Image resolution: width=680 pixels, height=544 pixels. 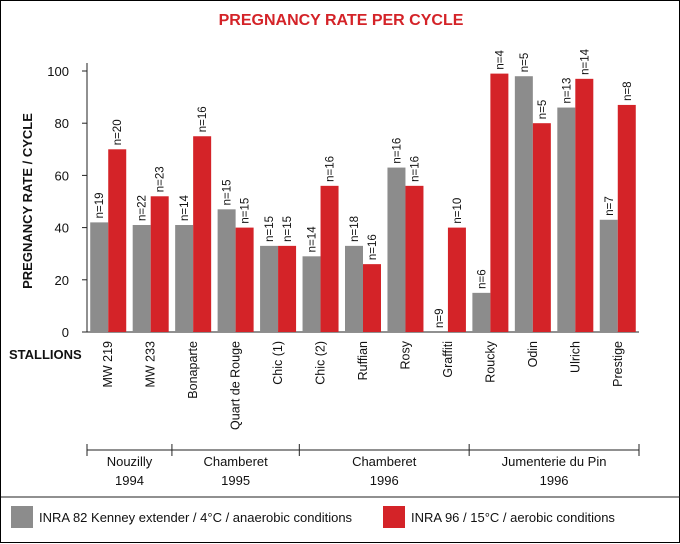 What do you see at coordinates (458, 211) in the screenshot?
I see `n-label: n=10` at bounding box center [458, 211].